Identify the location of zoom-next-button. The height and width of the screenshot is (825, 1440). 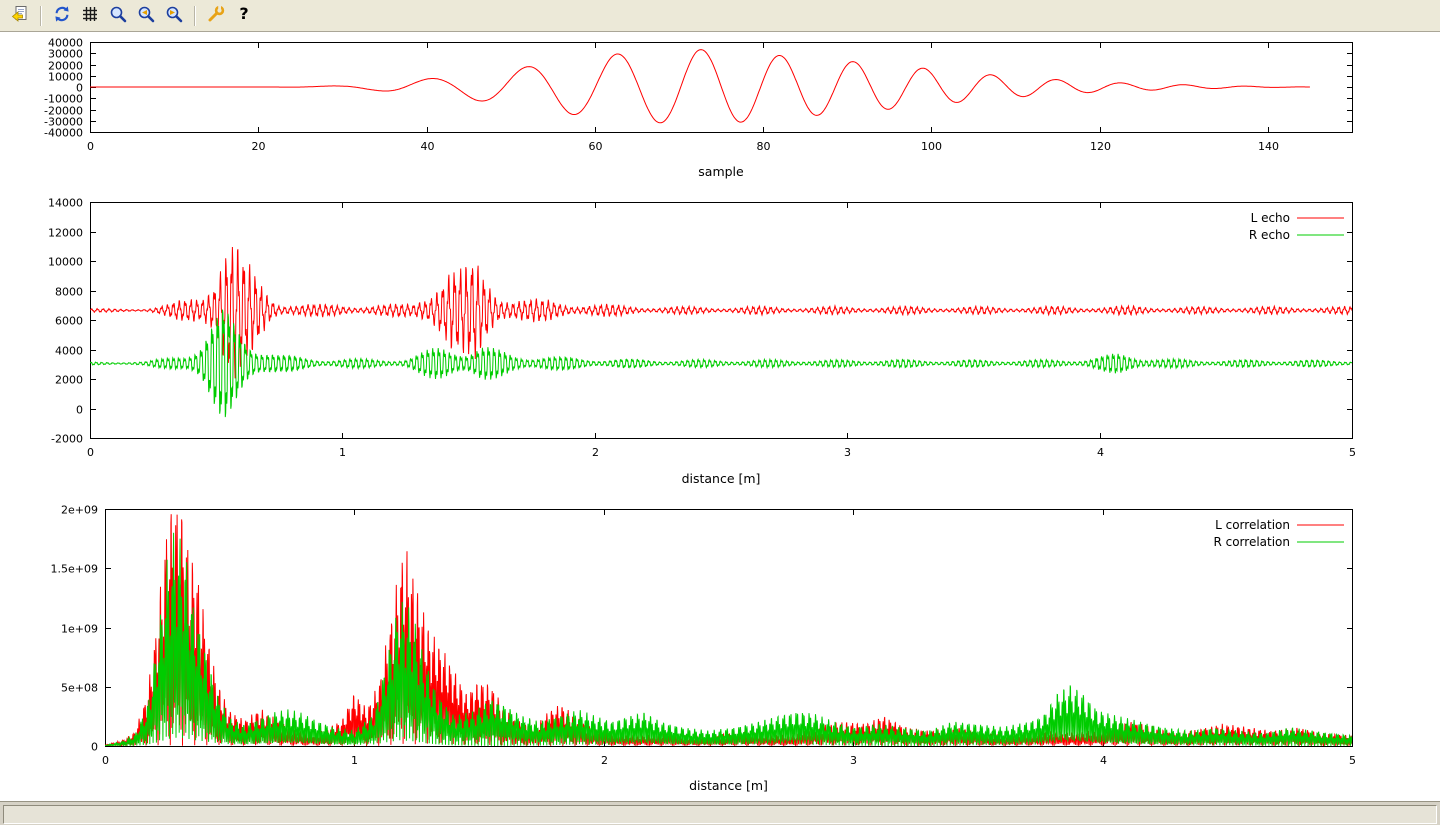
(174, 16).